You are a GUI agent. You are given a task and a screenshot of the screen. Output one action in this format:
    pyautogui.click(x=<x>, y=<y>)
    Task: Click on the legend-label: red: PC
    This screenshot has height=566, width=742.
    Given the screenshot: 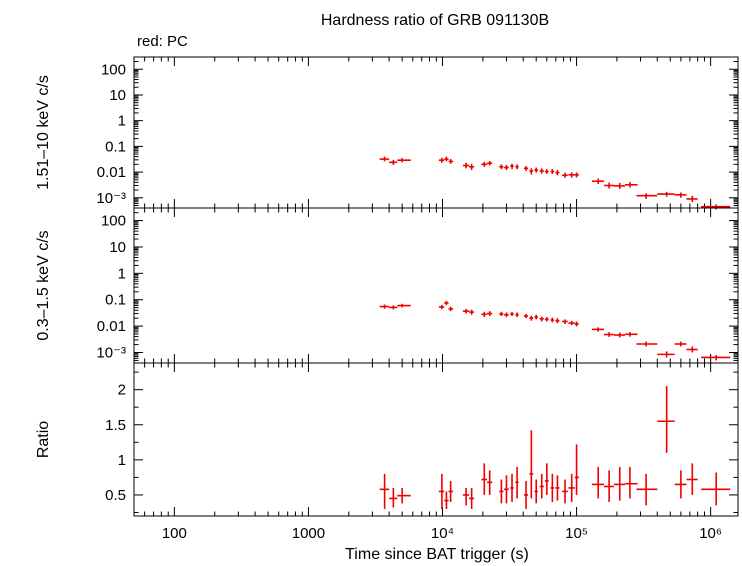 What is the action you would take?
    pyautogui.click(x=162, y=41)
    